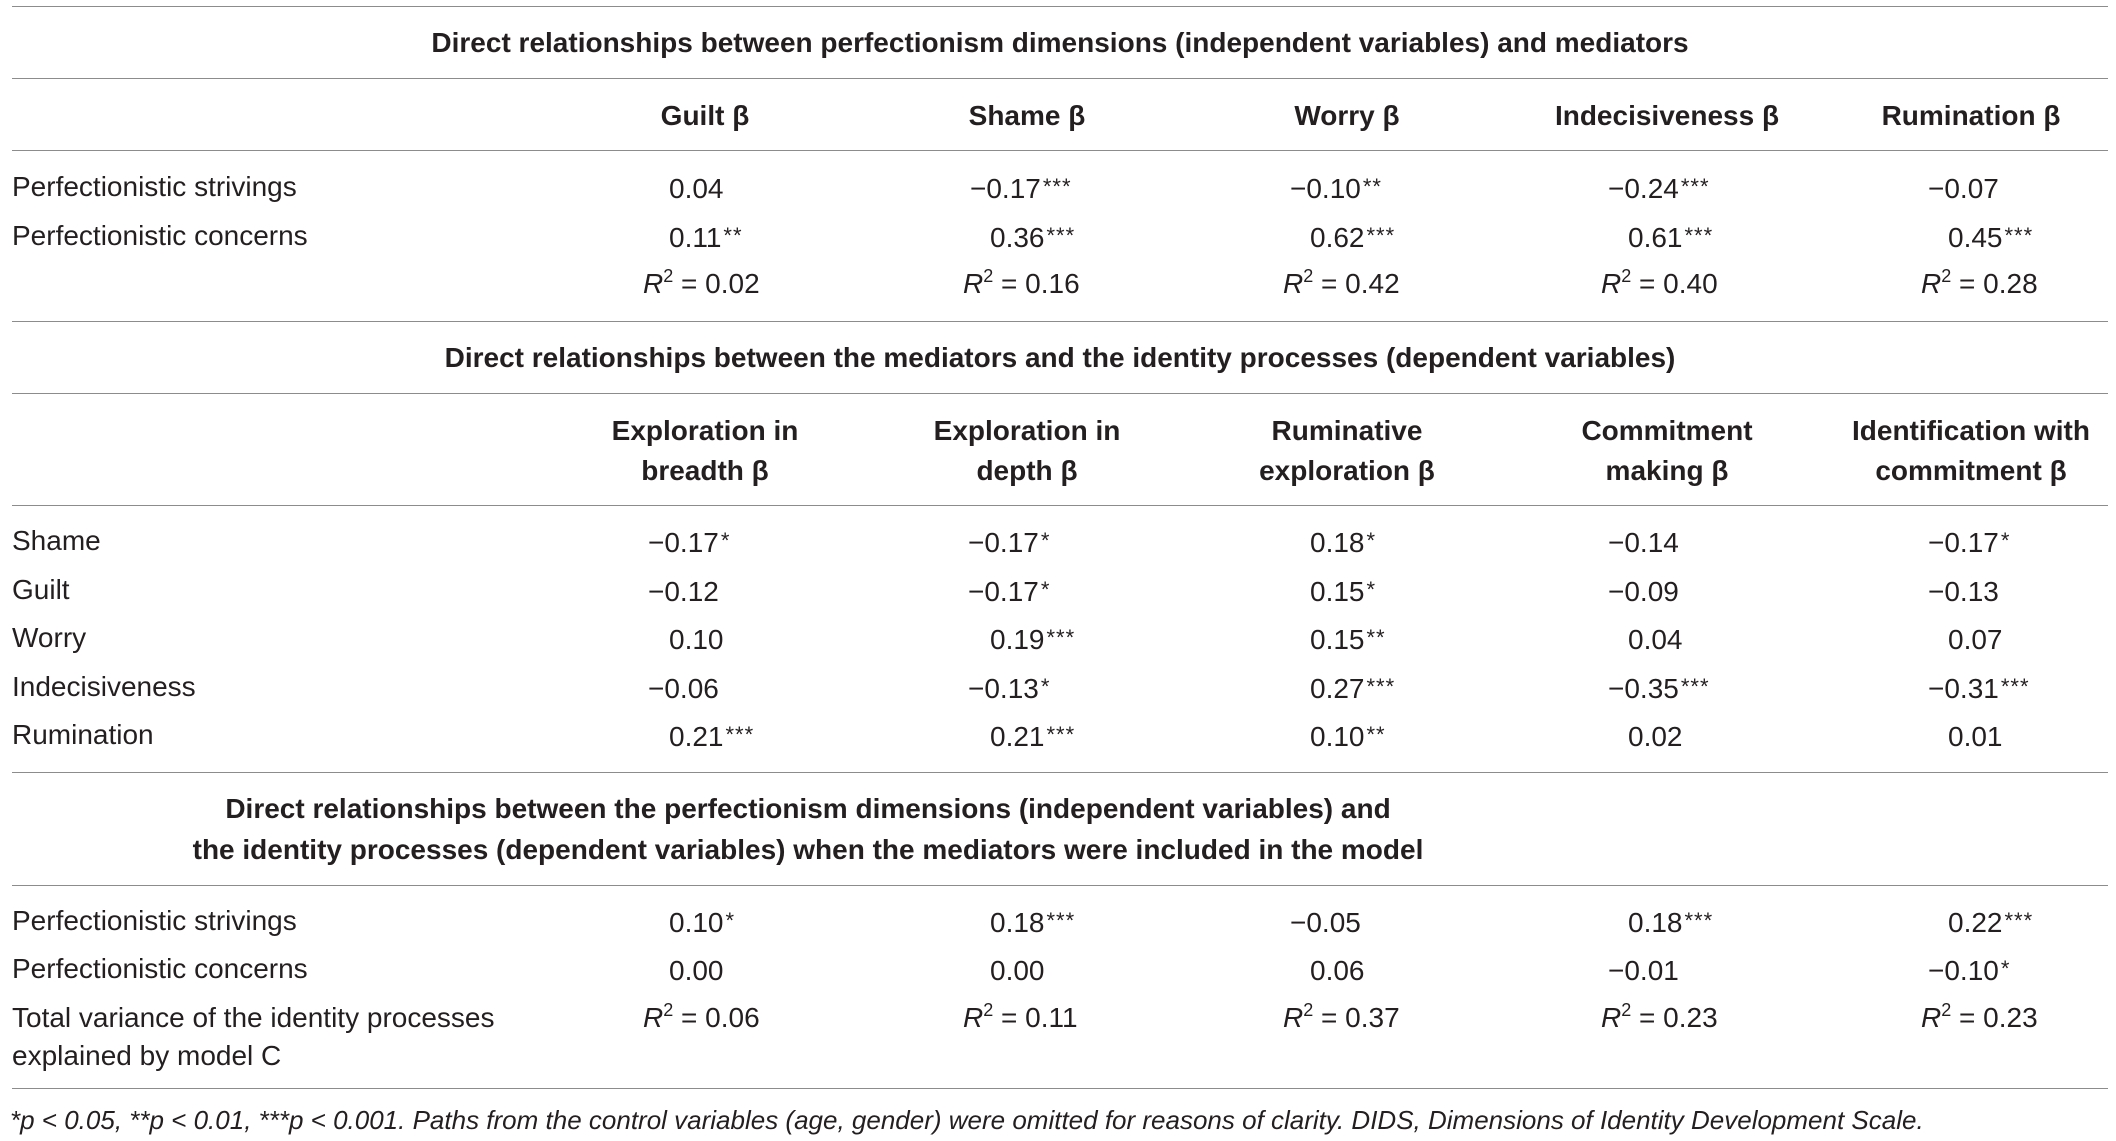 This screenshot has width=2116, height=1141. What do you see at coordinates (1667, 115) in the screenshot?
I see `s1-header-indecisiveness: Indecisiveness β` at bounding box center [1667, 115].